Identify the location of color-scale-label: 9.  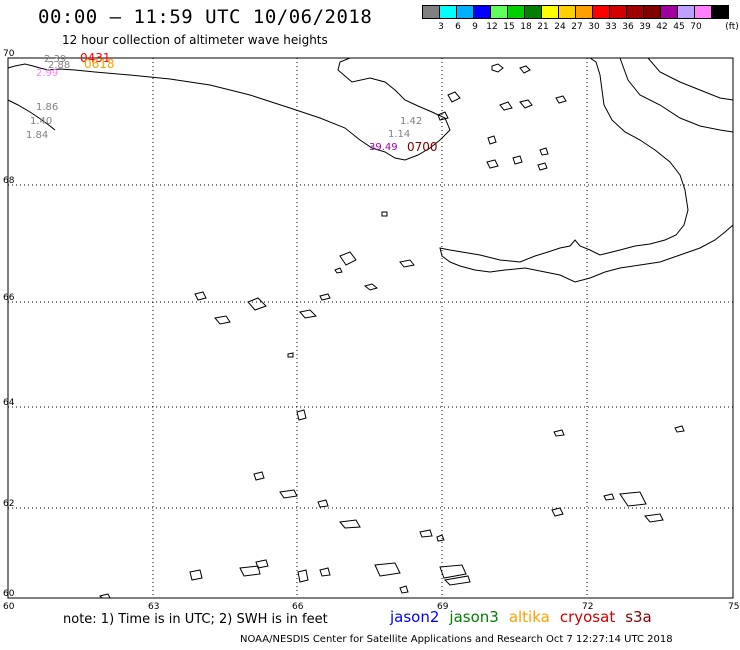
(475, 27).